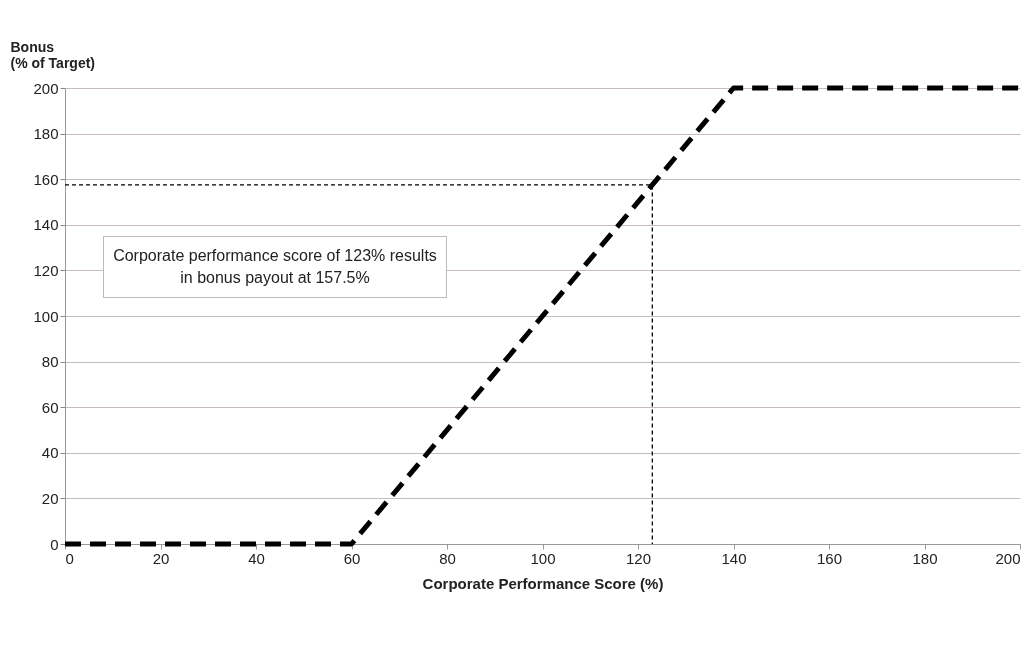 The image size is (1034, 655). What do you see at coordinates (46, 225) in the screenshot?
I see `y-tick-label: 140` at bounding box center [46, 225].